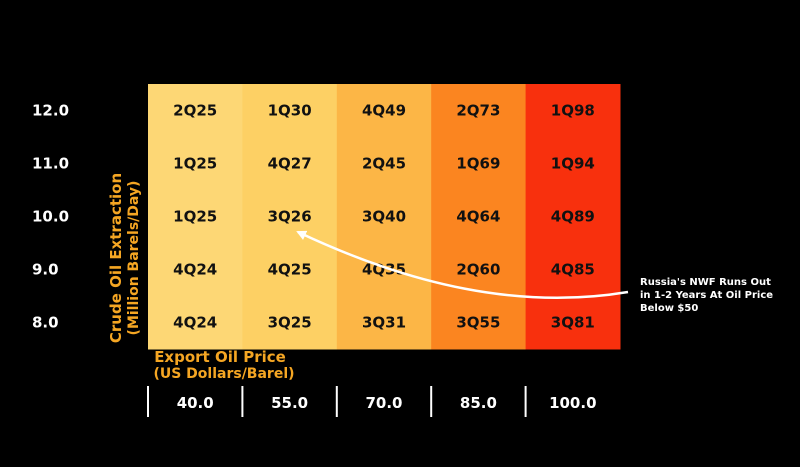 The width and height of the screenshot is (800, 467). I want to click on x-axis-title: Export Oil Price, so click(220, 357).